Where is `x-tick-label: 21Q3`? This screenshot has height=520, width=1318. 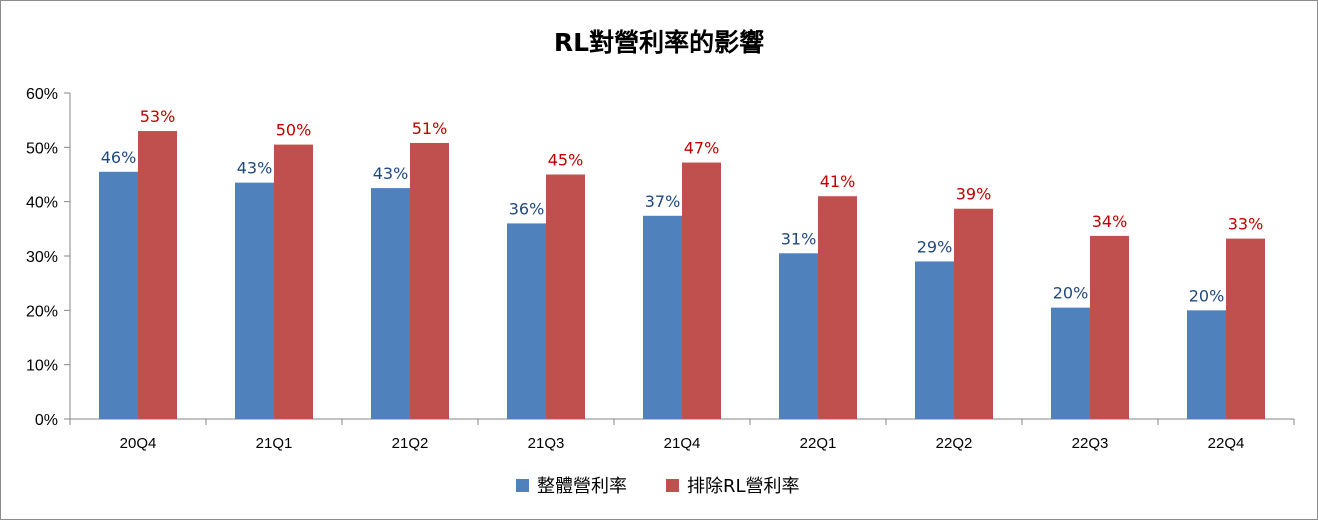
x-tick-label: 21Q3 is located at coordinates (546, 443).